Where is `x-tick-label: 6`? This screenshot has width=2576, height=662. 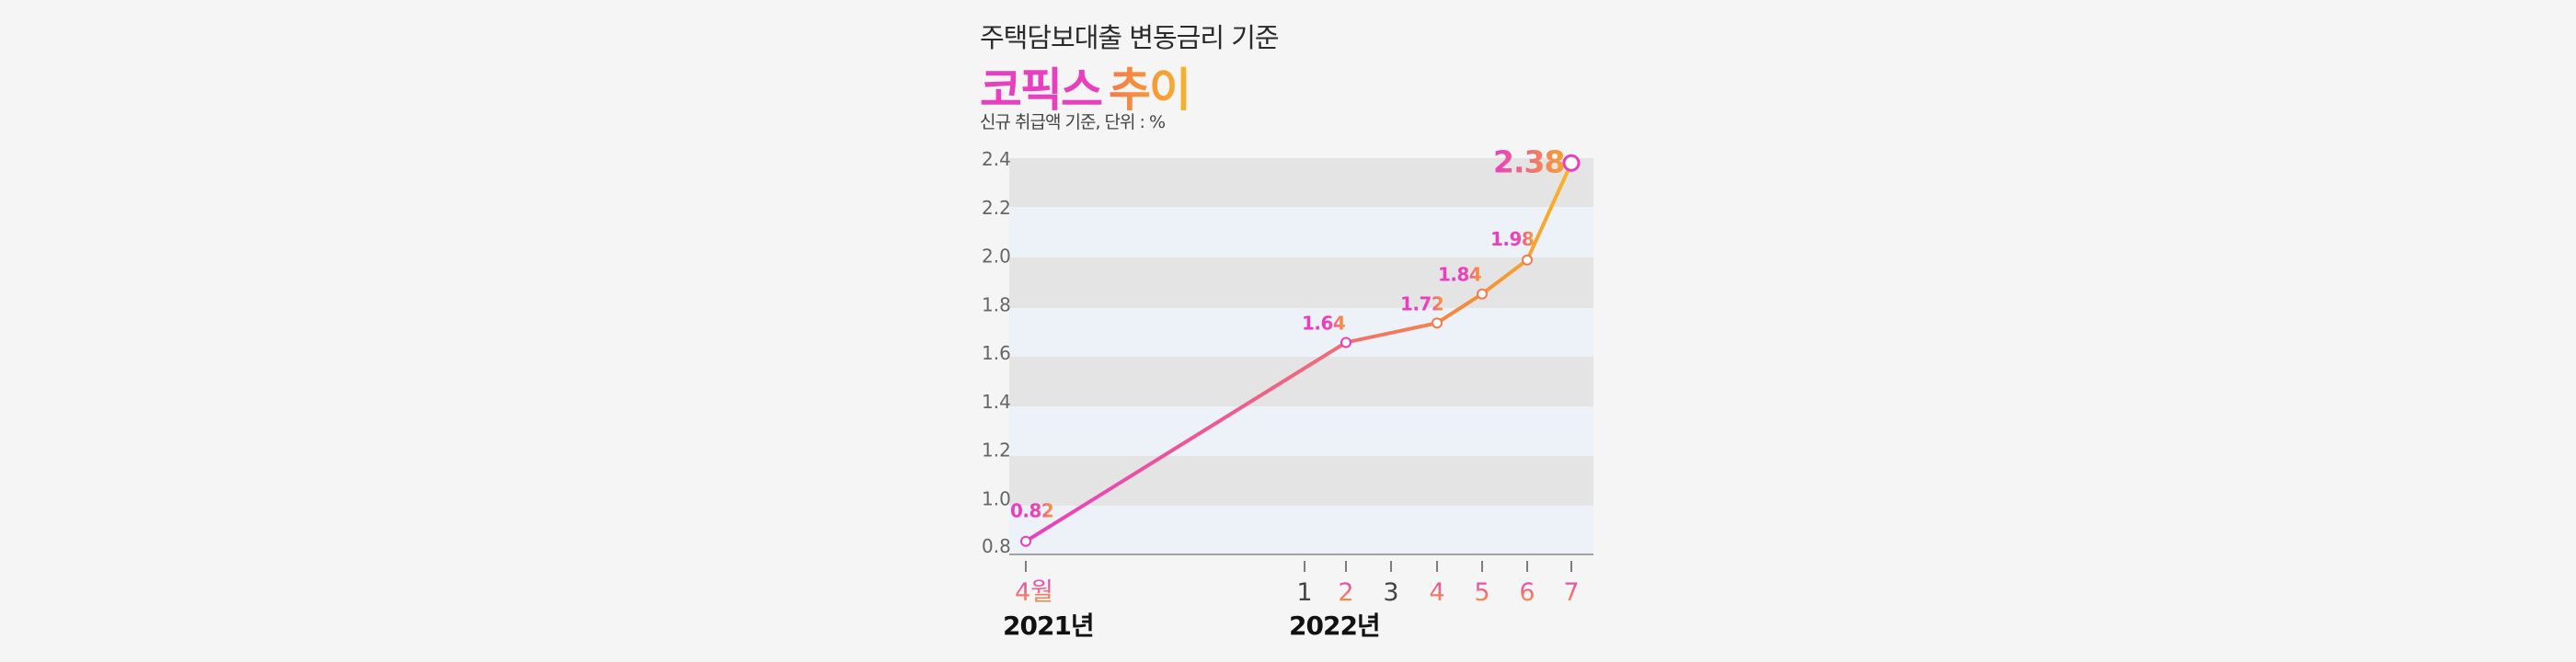
x-tick-label: 6 is located at coordinates (1527, 592).